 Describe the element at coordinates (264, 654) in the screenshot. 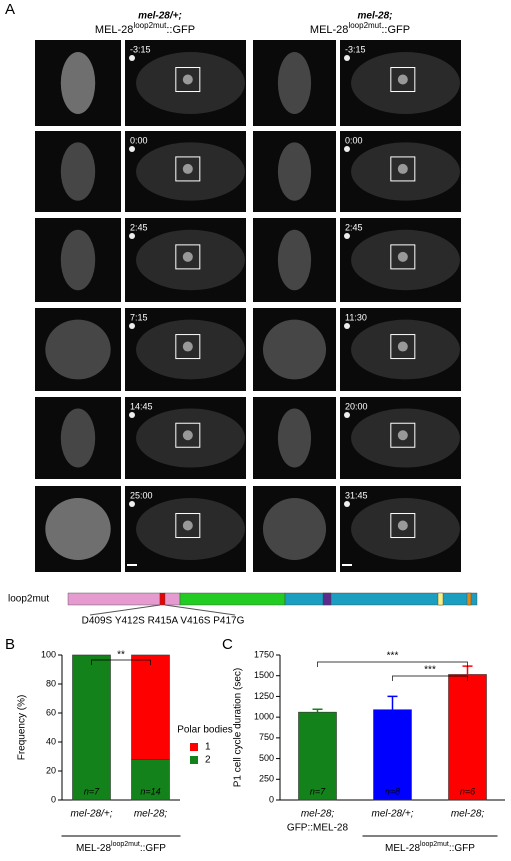

I see `y-tick-label: 1750` at that location.